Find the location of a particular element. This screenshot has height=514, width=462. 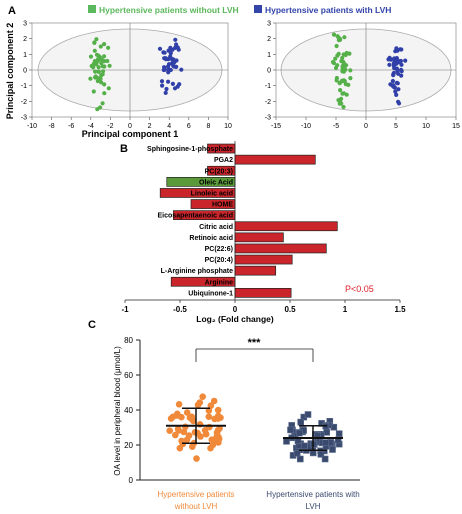

legend-label-with-lvh: Hypertensive patients with LVH is located at coordinates (328, 10).